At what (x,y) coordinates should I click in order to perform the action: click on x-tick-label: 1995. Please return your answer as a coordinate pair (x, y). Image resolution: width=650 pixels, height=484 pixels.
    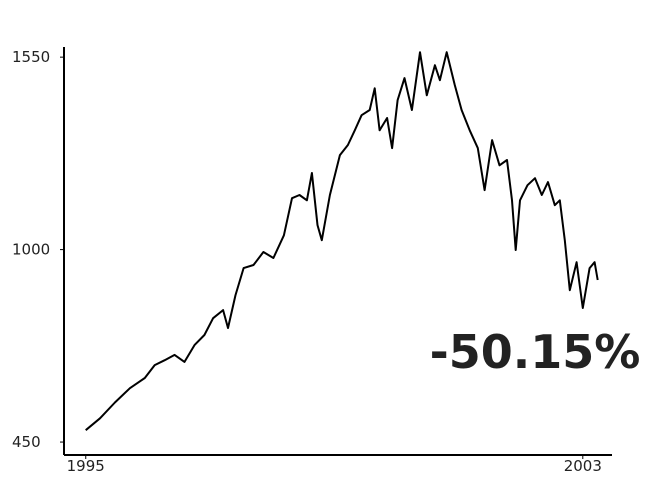
    Looking at the image, I should click on (86, 466).